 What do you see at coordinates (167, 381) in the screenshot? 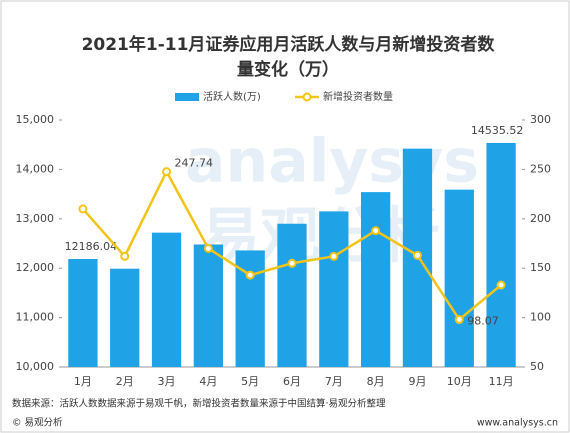
I see `x-tick-label: 3月` at bounding box center [167, 381].